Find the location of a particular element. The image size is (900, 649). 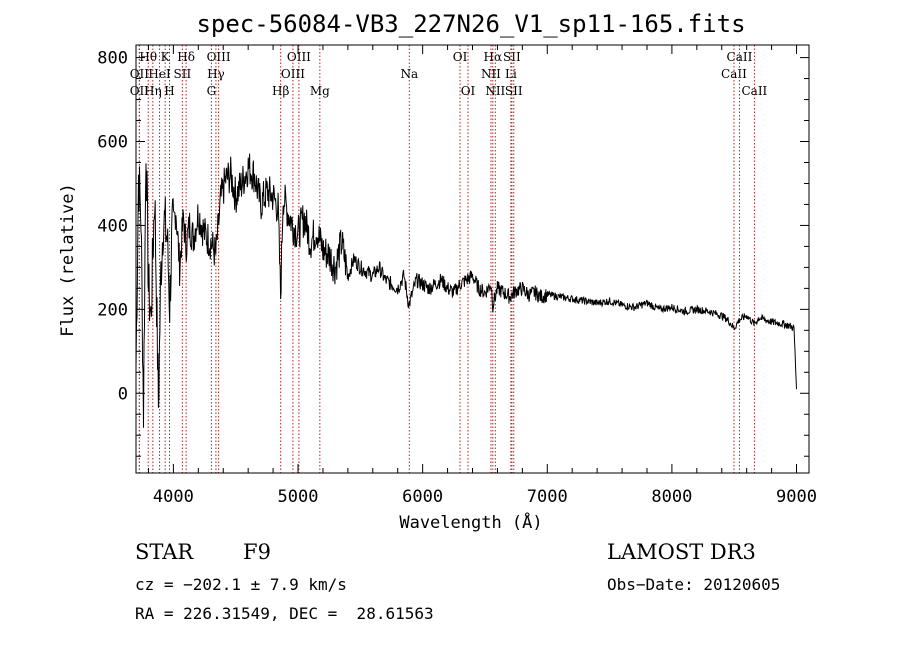

observation-date: Obs−Date: 20120605 is located at coordinates (694, 584).